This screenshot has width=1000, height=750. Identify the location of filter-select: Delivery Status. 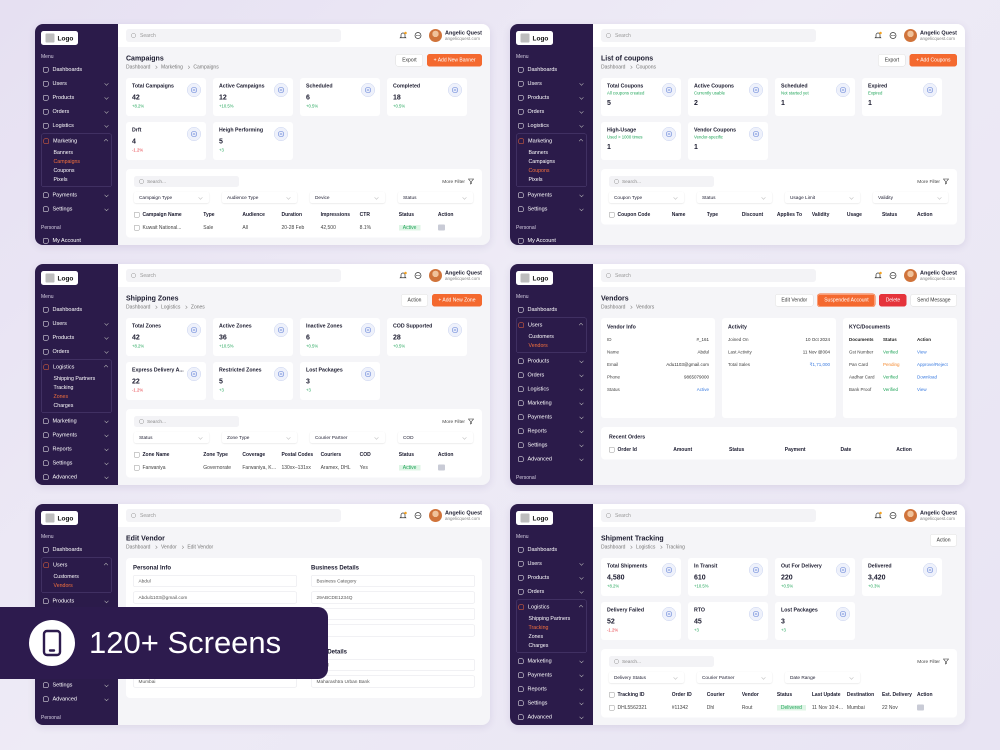
(646, 677).